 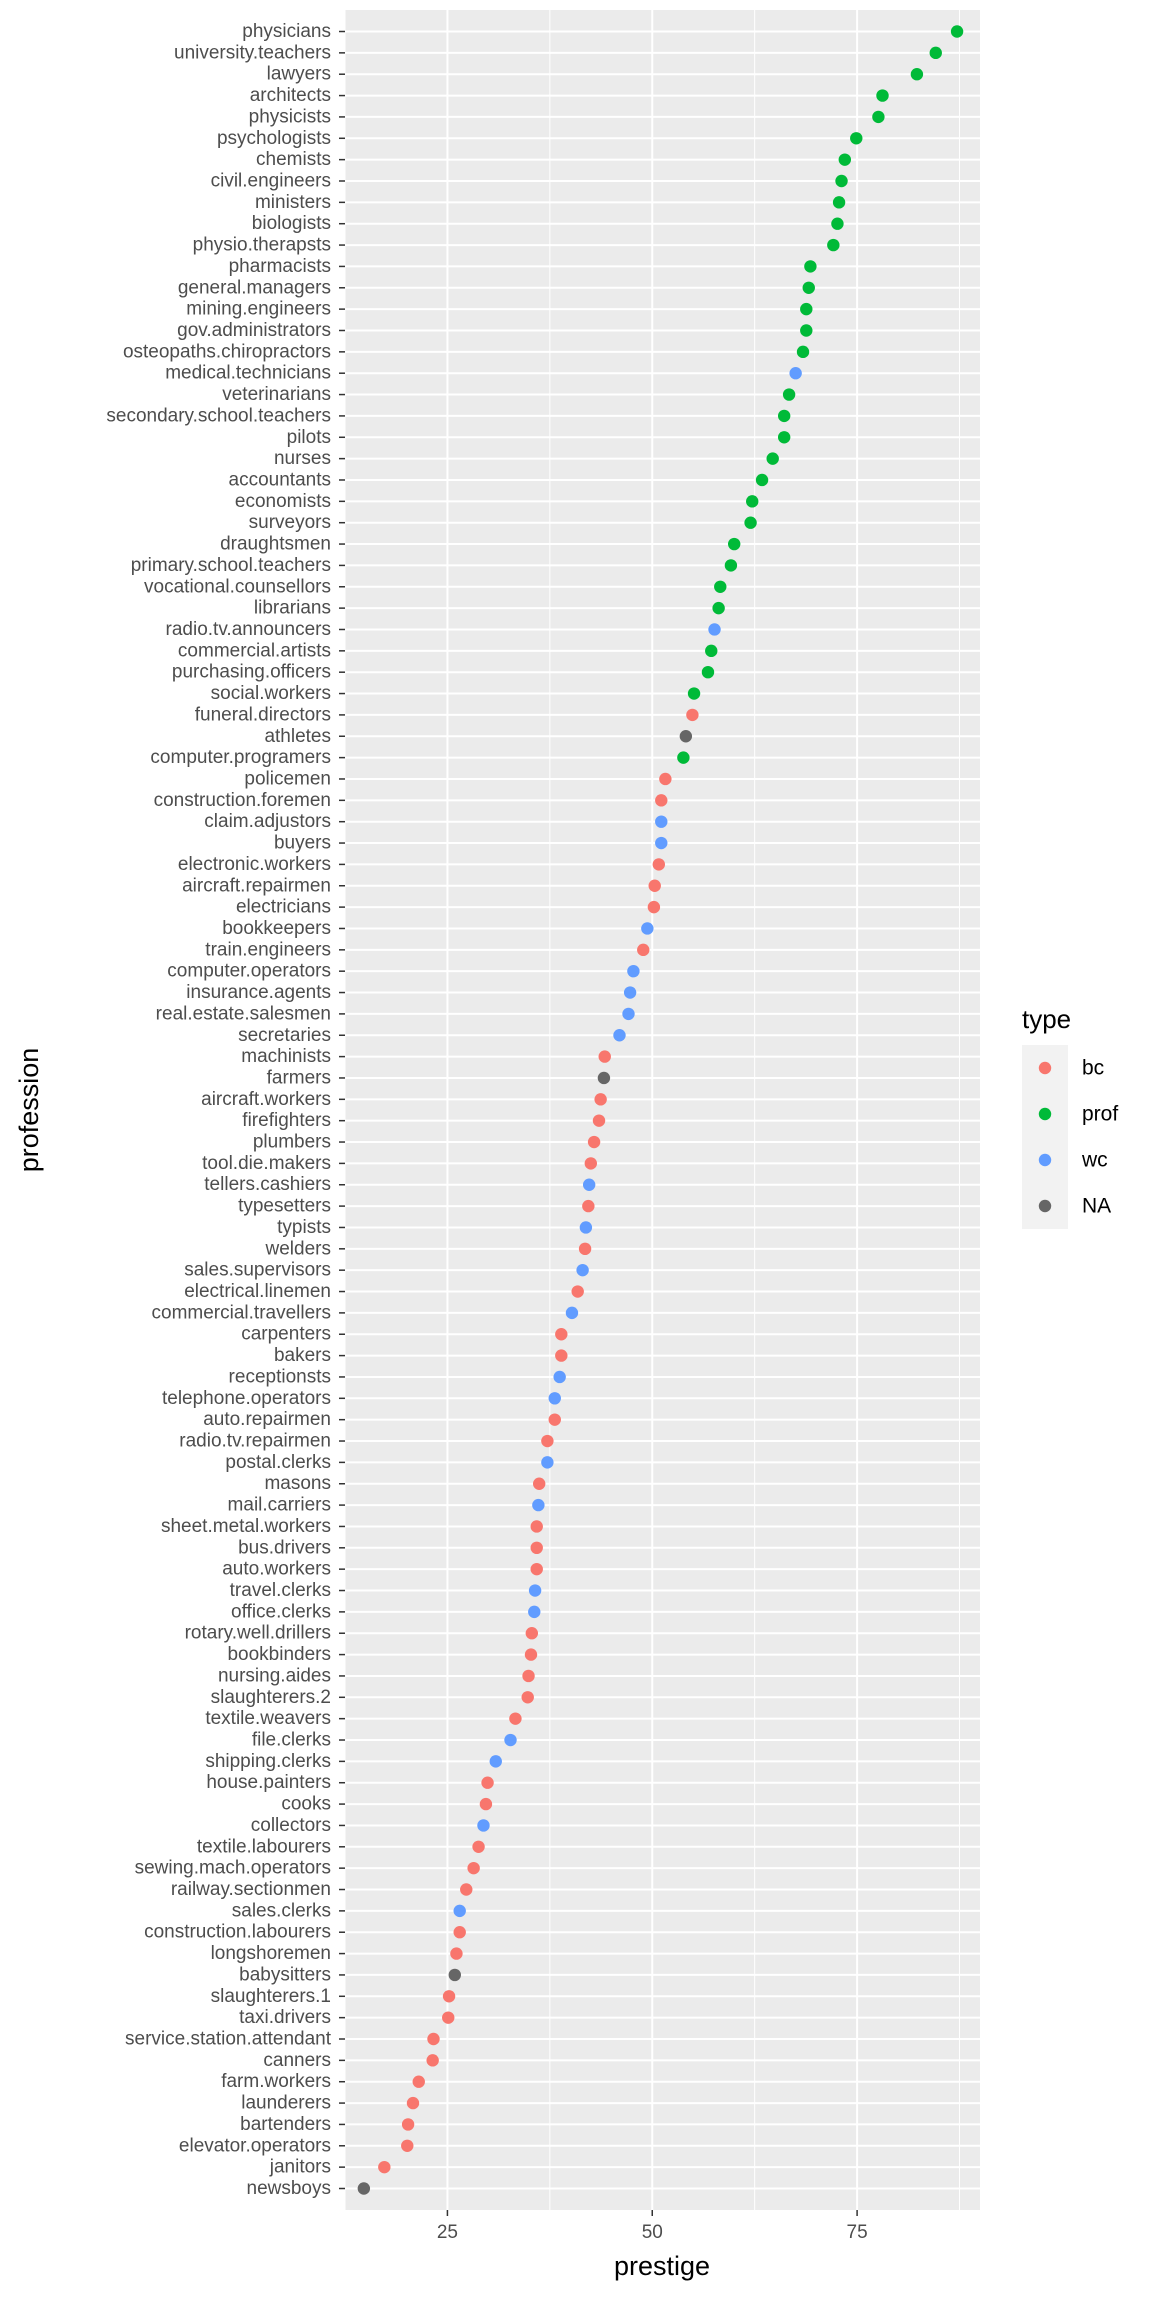 I want to click on y-tick-label: tool.die.makers, so click(x=266, y=1163).